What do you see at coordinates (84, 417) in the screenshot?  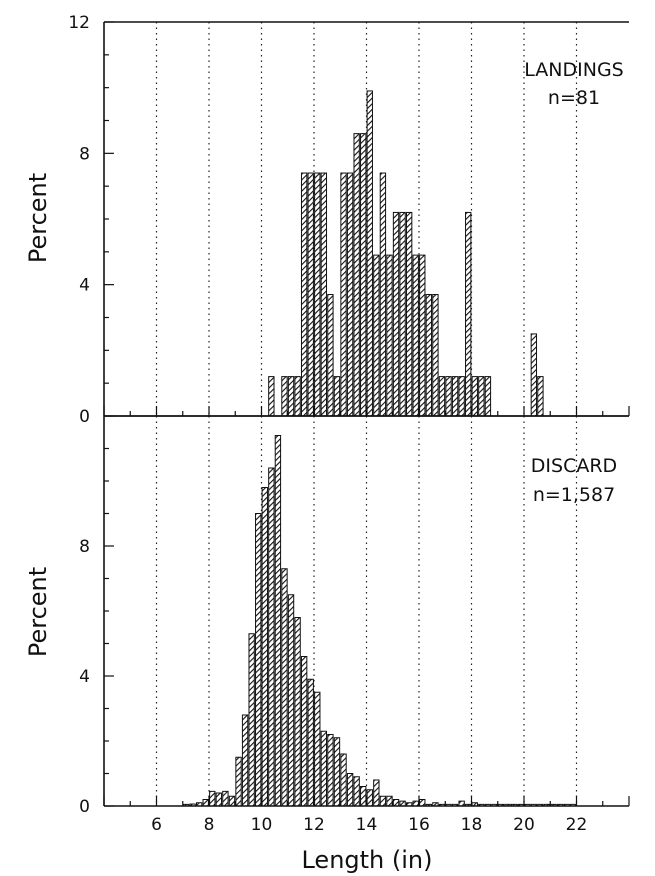 I see `landings-y-tick-label: 0` at bounding box center [84, 417].